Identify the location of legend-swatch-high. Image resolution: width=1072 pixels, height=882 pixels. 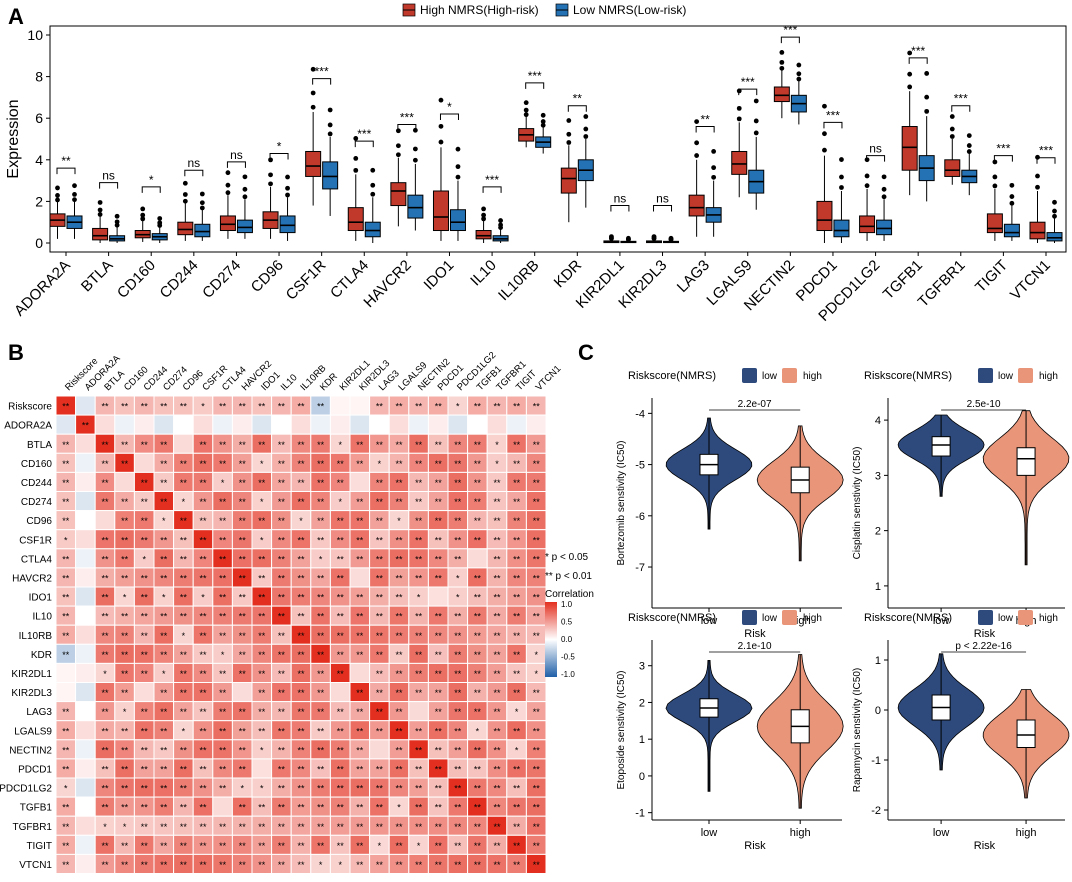
(1025, 617).